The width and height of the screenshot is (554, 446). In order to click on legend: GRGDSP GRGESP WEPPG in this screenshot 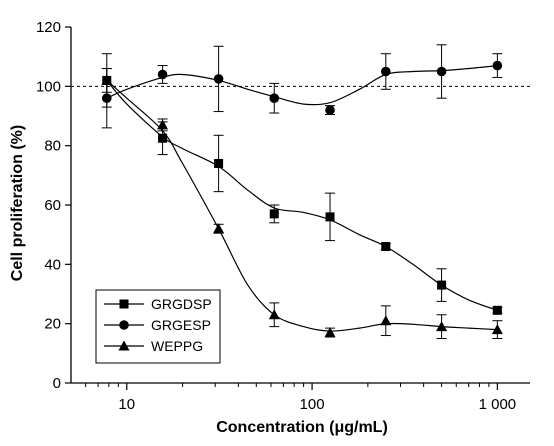, I will do `click(158, 326)`.